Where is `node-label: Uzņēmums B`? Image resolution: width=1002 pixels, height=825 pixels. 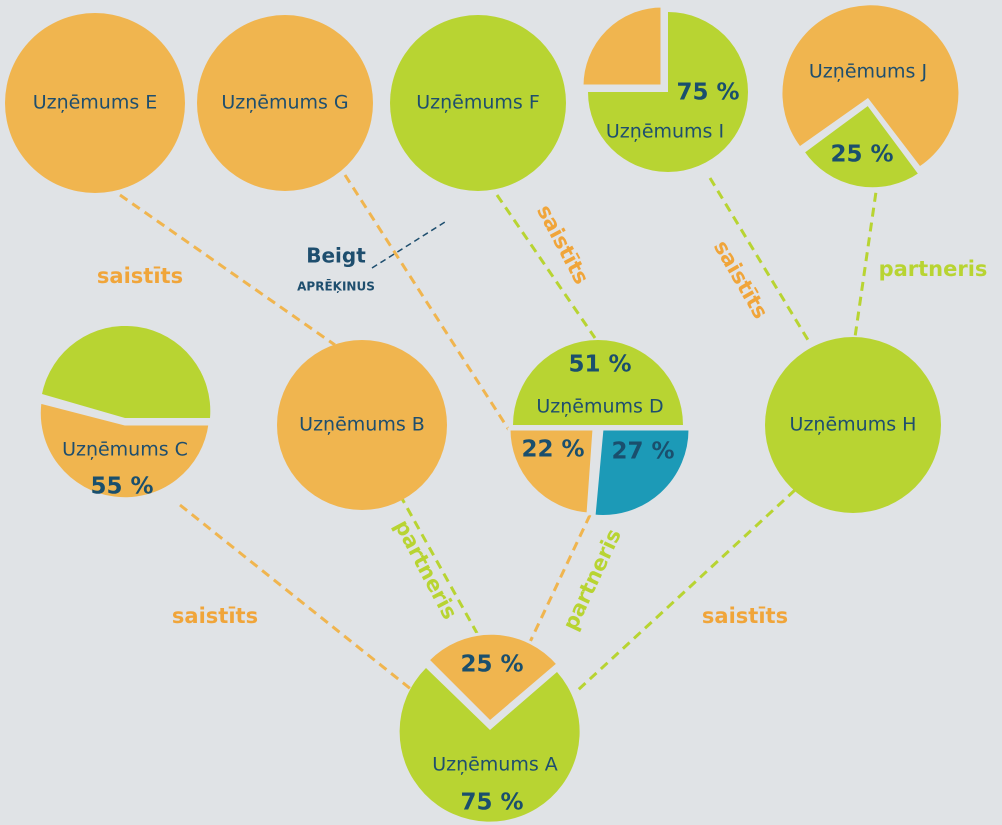 node-label: Uzņēmums B is located at coordinates (362, 425).